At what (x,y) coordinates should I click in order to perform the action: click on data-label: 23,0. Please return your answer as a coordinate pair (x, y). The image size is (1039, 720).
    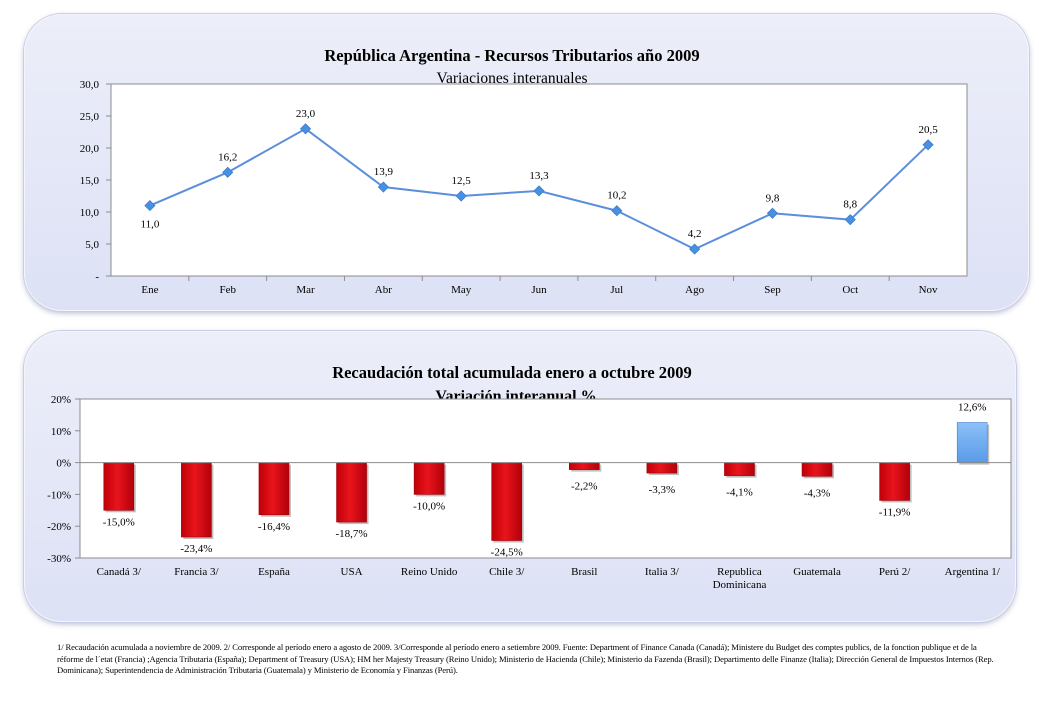
    Looking at the image, I should click on (306, 114).